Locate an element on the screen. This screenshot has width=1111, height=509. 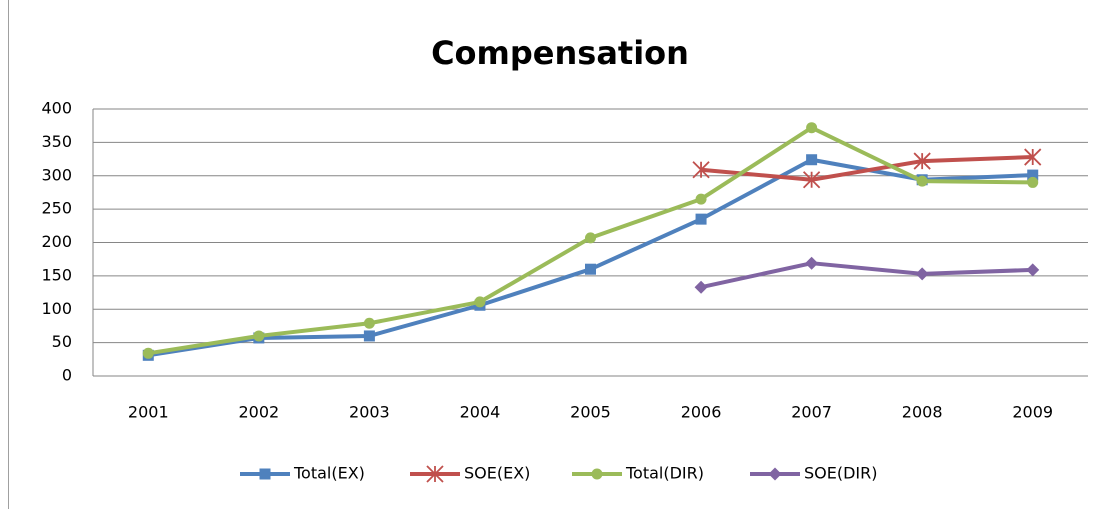
x-tick-label: 2007 is located at coordinates (811, 412).